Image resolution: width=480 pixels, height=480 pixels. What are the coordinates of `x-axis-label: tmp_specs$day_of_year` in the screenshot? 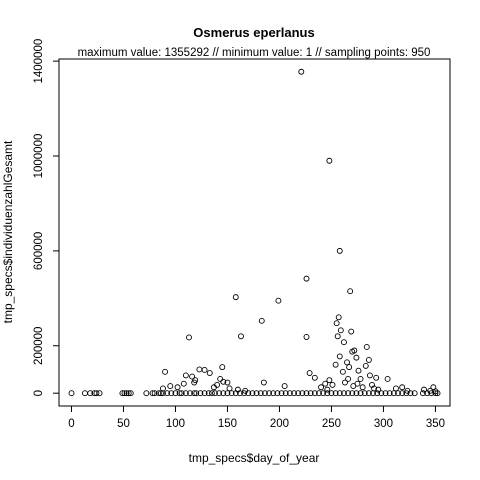 It's located at (254, 458).